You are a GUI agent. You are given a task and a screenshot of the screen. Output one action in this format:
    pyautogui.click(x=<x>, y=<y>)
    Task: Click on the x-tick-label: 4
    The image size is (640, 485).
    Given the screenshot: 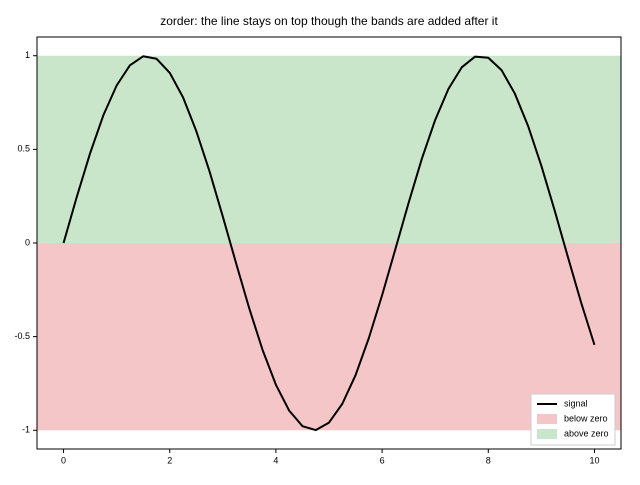 What is the action you would take?
    pyautogui.click(x=275, y=460)
    